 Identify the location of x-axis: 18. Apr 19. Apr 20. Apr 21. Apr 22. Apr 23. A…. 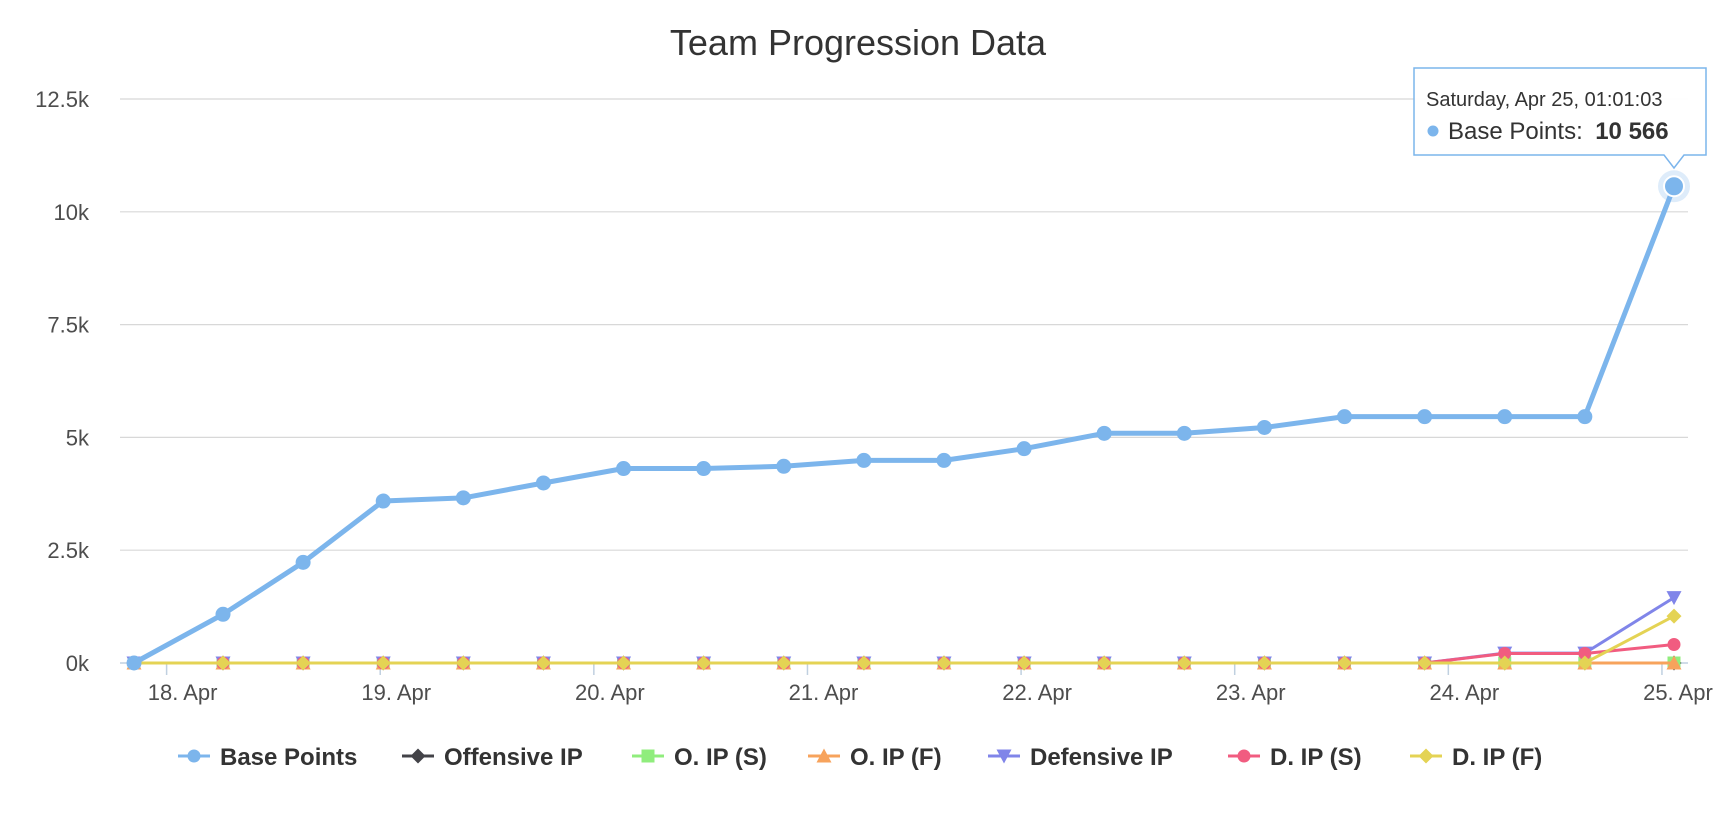
(916, 683).